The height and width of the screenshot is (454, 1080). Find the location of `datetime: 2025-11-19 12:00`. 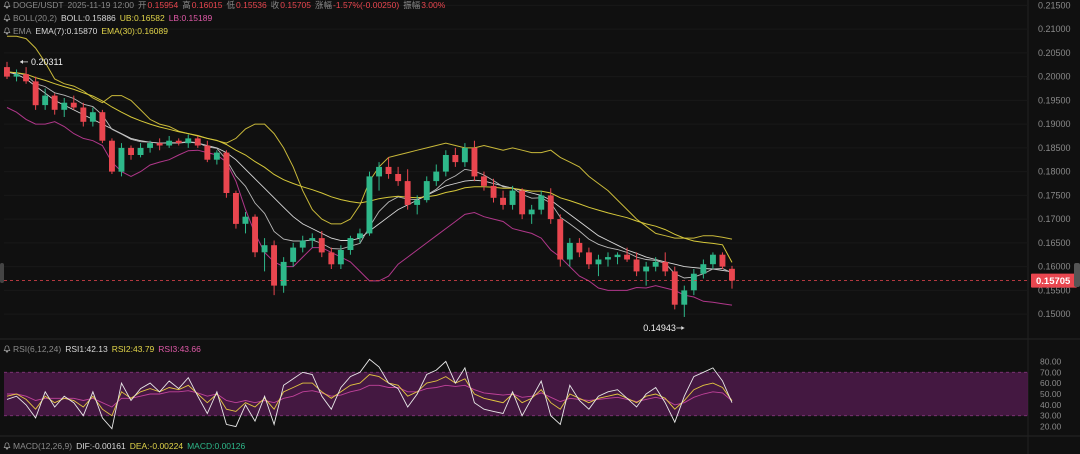

datetime: 2025-11-19 12:00 is located at coordinates (101, 5).